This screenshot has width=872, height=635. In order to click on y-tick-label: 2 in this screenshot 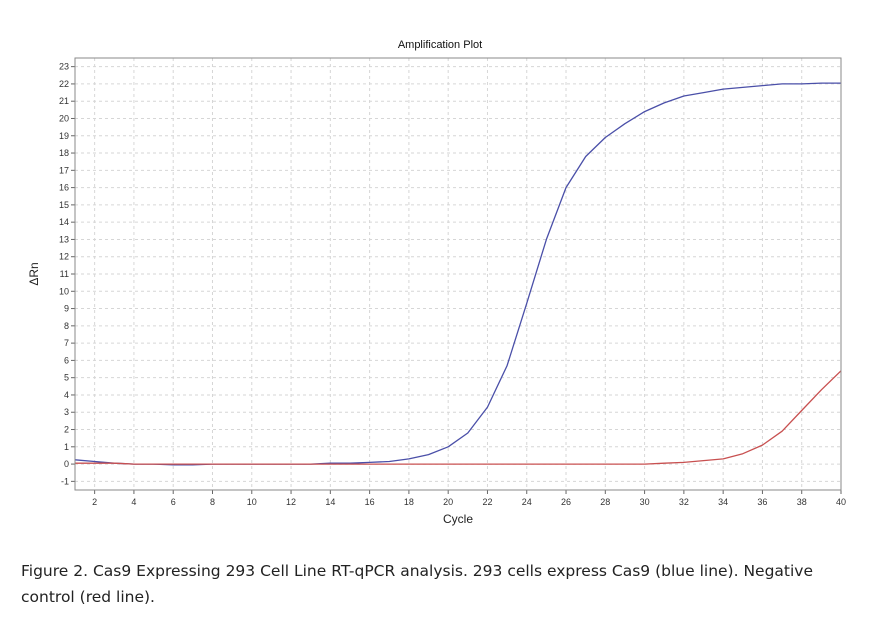, I will do `click(66, 430)`.